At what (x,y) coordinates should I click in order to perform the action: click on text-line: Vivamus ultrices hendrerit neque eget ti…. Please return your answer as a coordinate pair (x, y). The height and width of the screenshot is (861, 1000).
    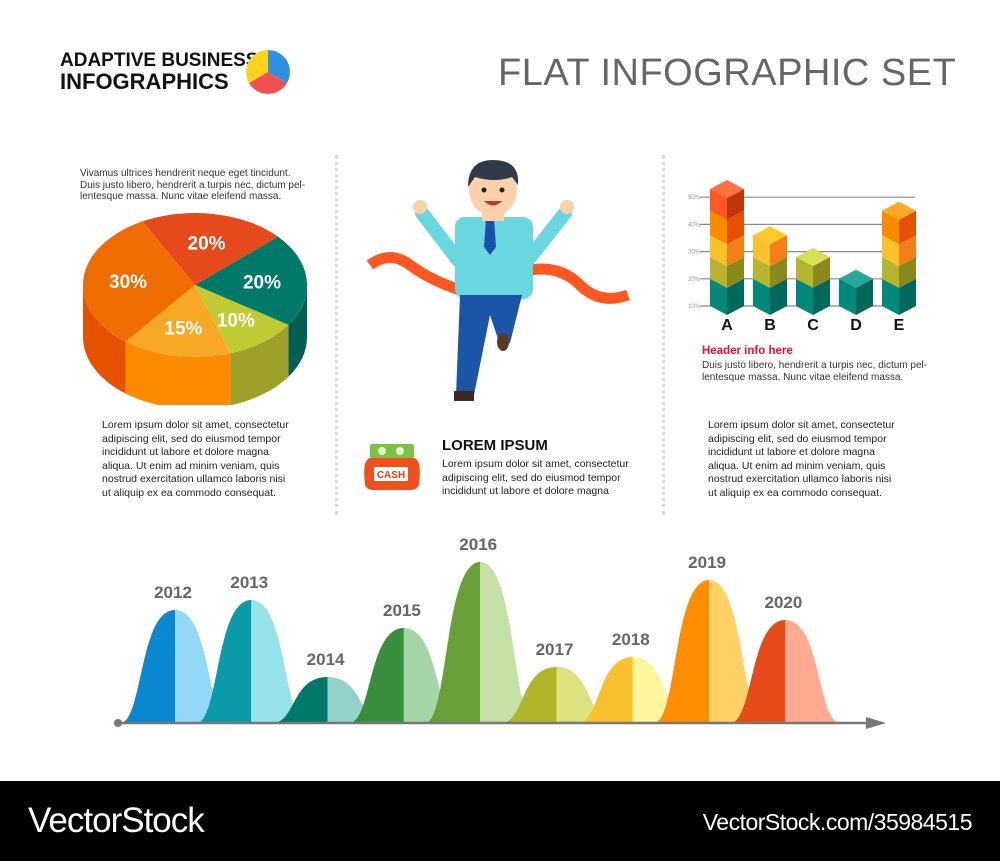
    Looking at the image, I should click on (185, 173).